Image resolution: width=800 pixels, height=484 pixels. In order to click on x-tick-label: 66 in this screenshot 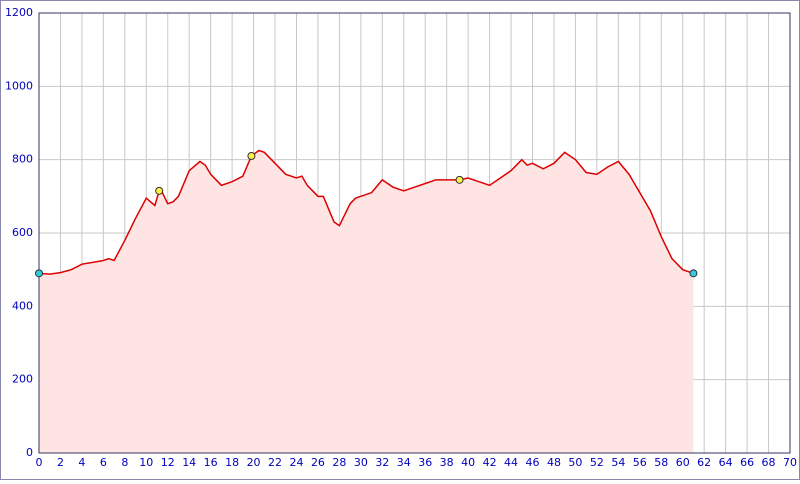, I will do `click(747, 462)`.